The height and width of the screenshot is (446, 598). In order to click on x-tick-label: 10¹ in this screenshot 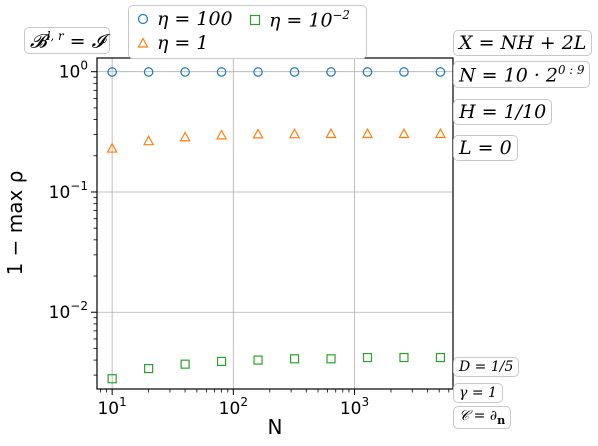, I will do `click(111, 407)`.